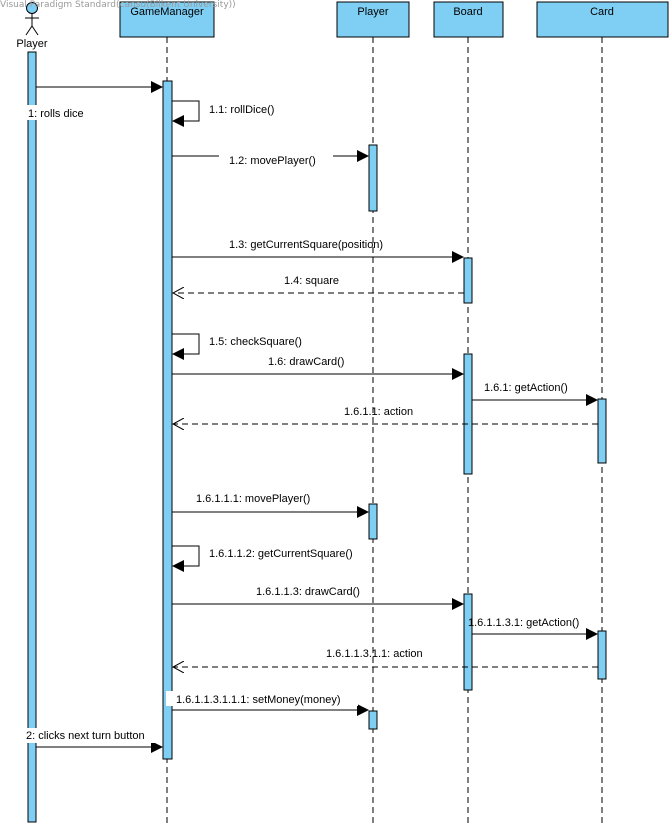 This screenshot has height=827, width=671. What do you see at coordinates (32, 44) in the screenshot?
I see `actor-label: Player` at bounding box center [32, 44].